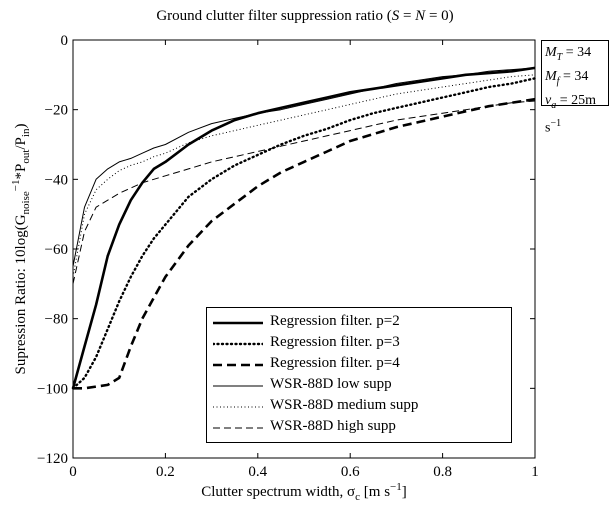 Image resolution: width=616 pixels, height=508 pixels. I want to click on legend-item: WSR-88D medium supp, so click(359, 407).